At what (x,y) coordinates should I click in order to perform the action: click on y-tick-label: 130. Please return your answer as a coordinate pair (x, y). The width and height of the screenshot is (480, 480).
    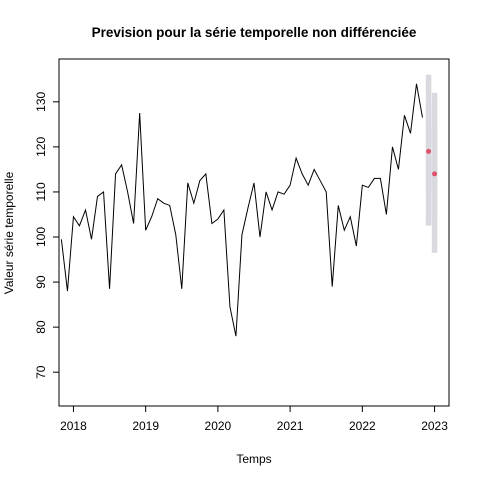
    Looking at the image, I should click on (41, 101).